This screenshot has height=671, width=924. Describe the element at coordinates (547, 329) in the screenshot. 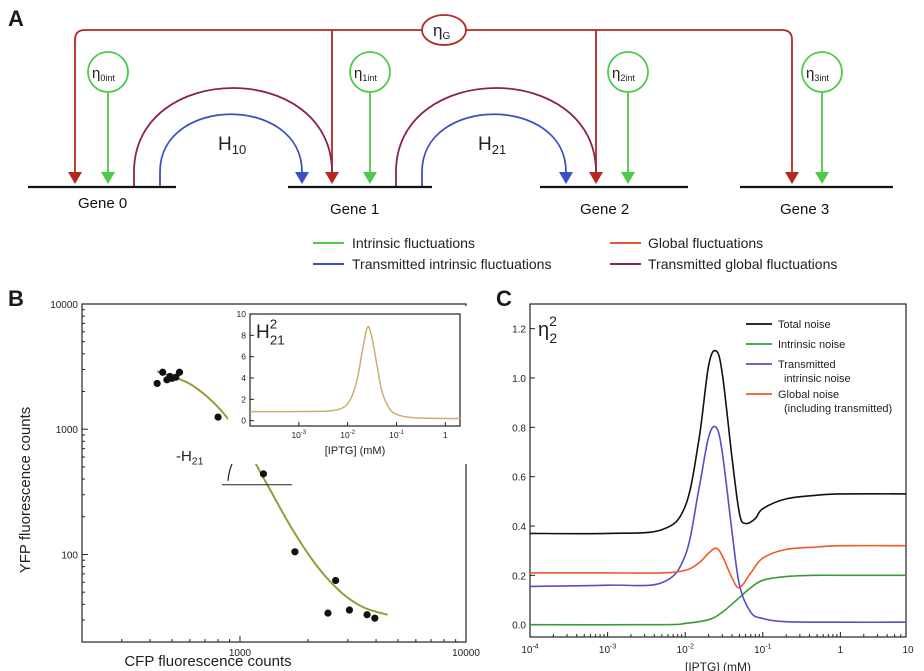

I see `panel-c-title: η2 2` at that location.